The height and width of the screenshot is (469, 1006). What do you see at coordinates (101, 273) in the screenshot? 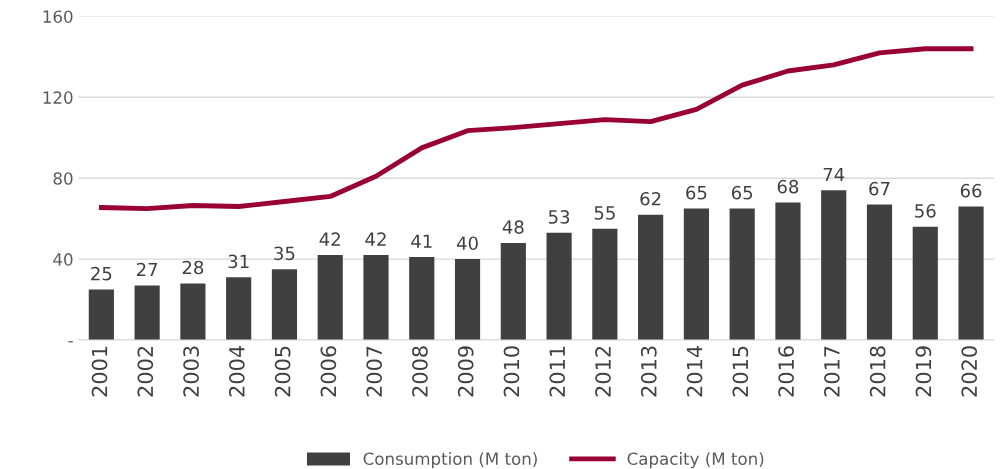
I see `data-label: 25` at bounding box center [101, 273].